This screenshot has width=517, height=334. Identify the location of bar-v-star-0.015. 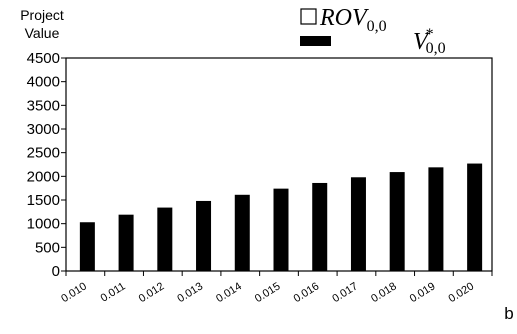
(281, 229).